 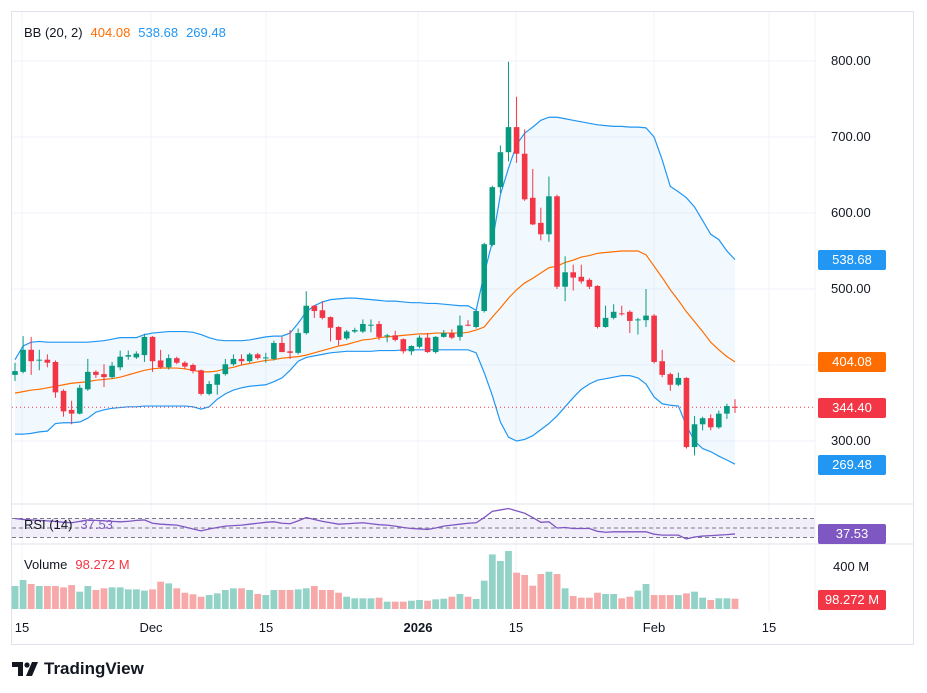 I want to click on price-tick: 800.00, so click(x=851, y=60).